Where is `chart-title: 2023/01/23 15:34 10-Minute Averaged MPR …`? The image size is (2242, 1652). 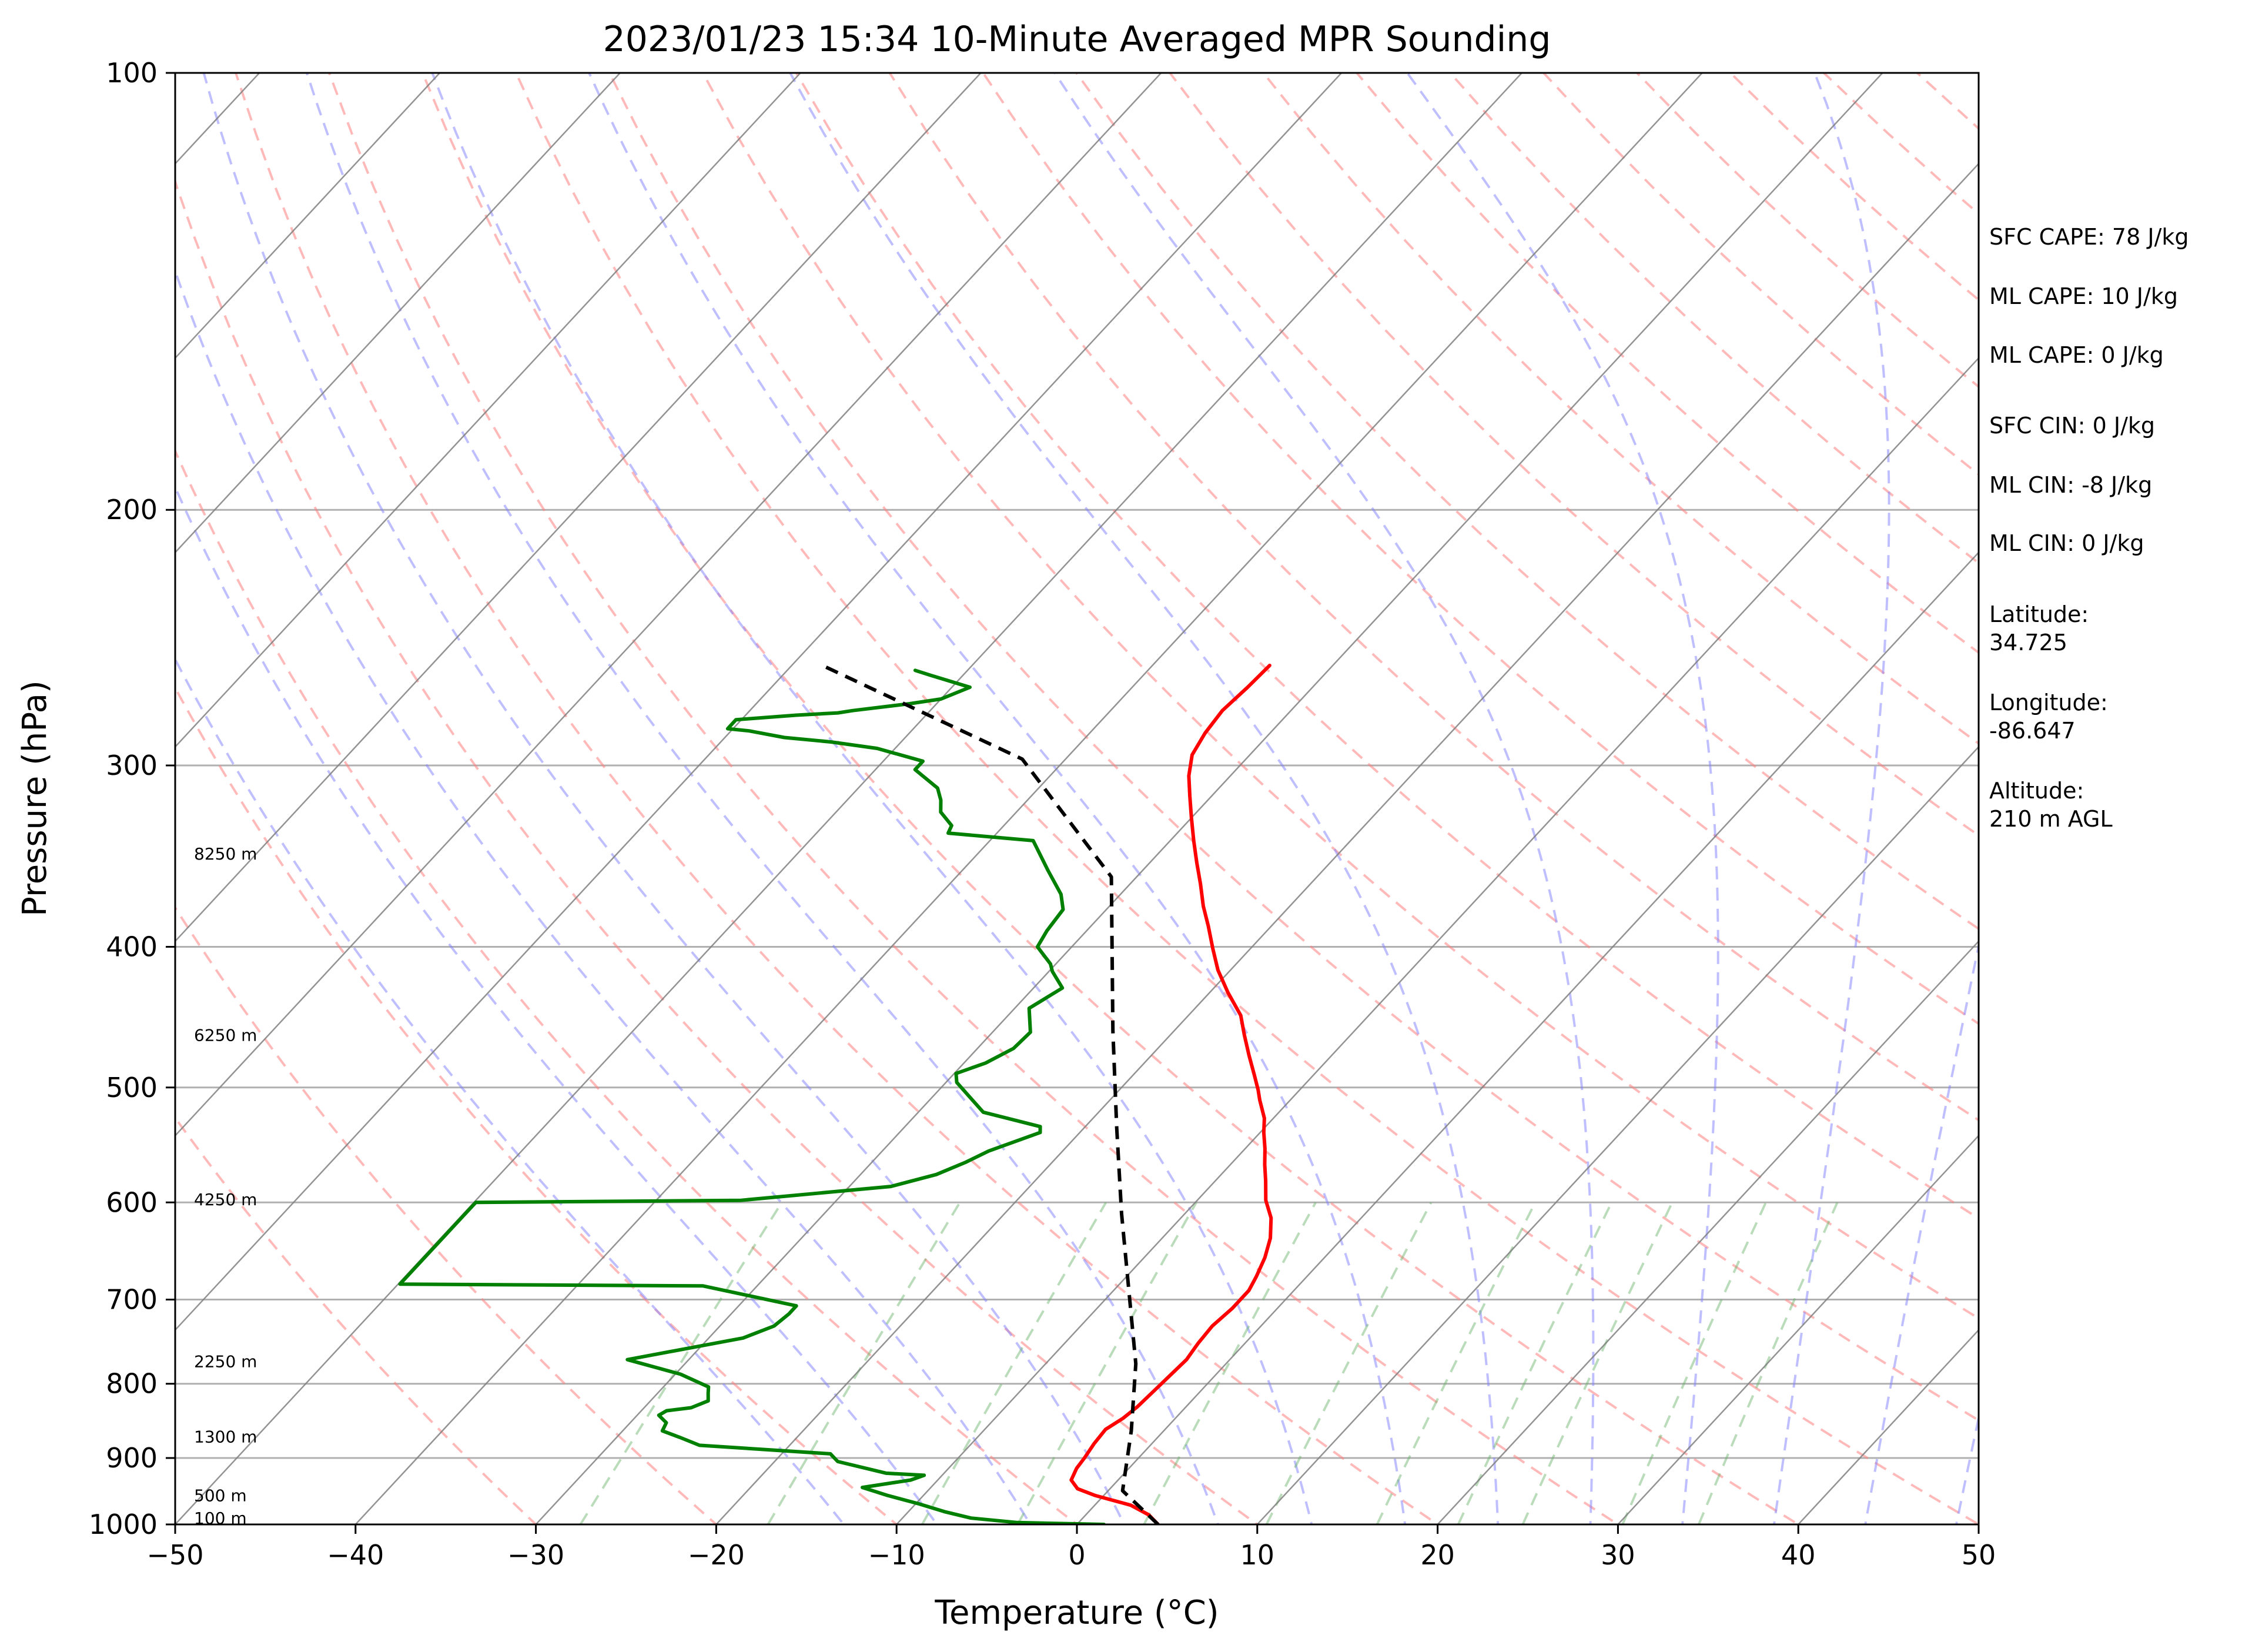
chart-title: 2023/01/23 15:34 10-Minute Averaged MPR … is located at coordinates (1077, 40).